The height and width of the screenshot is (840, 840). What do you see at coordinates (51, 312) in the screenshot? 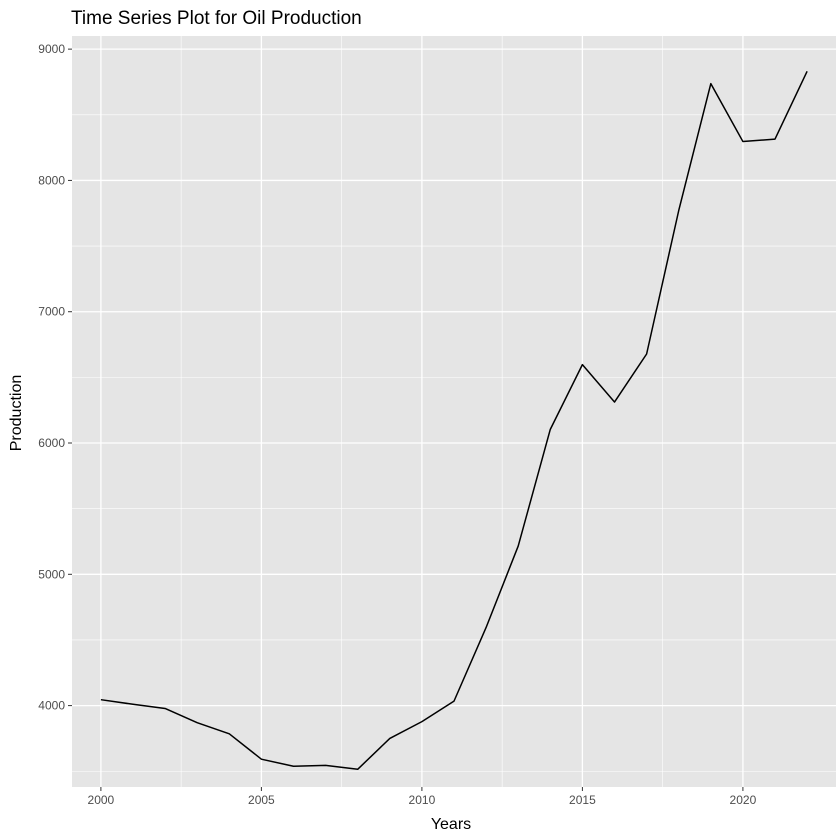
I see `y-tick-label: 7000` at bounding box center [51, 312].